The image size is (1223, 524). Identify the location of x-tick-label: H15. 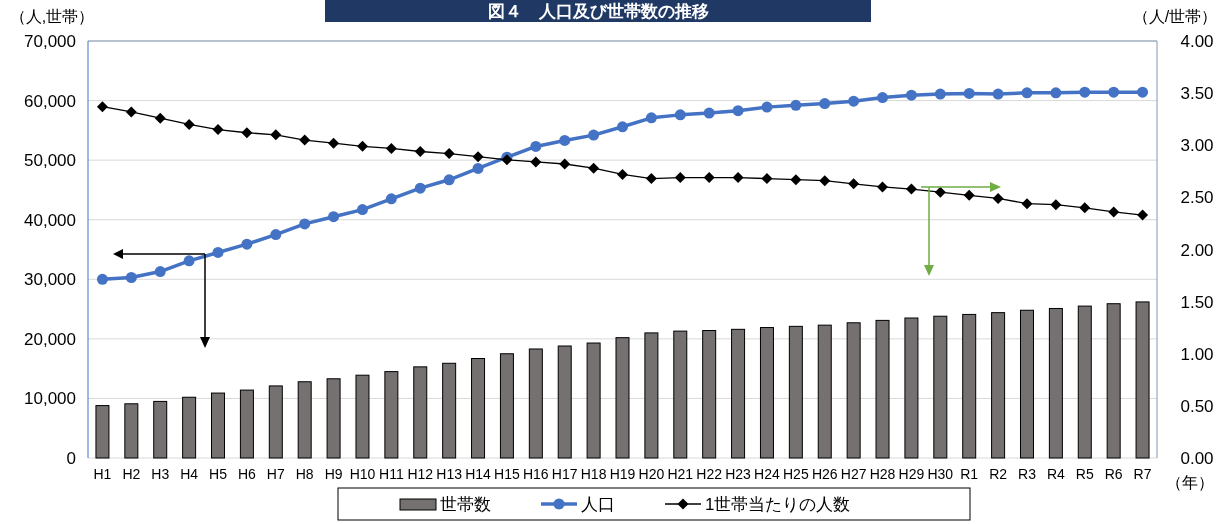
(507, 474).